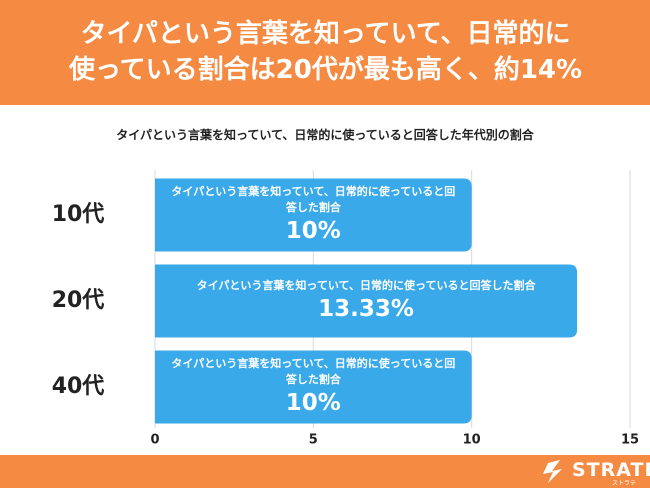  I want to click on logo-icon, so click(552, 471).